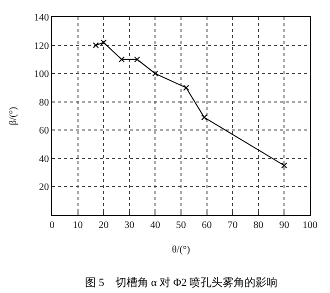  What do you see at coordinates (181, 250) in the screenshot?
I see `x-axis-title: θ/(°)` at bounding box center [181, 250].